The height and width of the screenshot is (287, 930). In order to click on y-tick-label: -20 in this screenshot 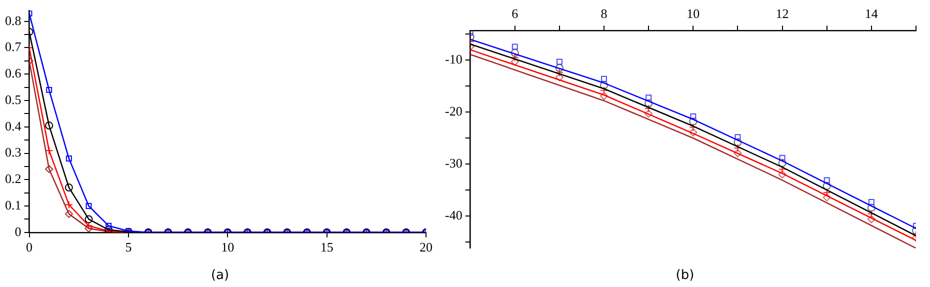, I will do `click(453, 111)`.